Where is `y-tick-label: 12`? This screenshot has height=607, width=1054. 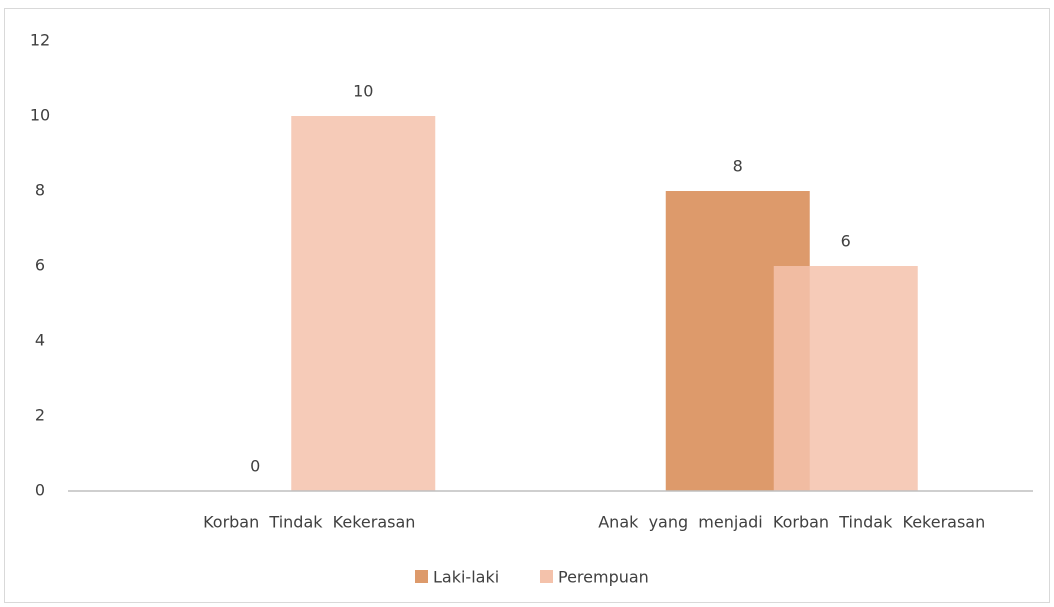 y-tick-label: 12 is located at coordinates (40, 40).